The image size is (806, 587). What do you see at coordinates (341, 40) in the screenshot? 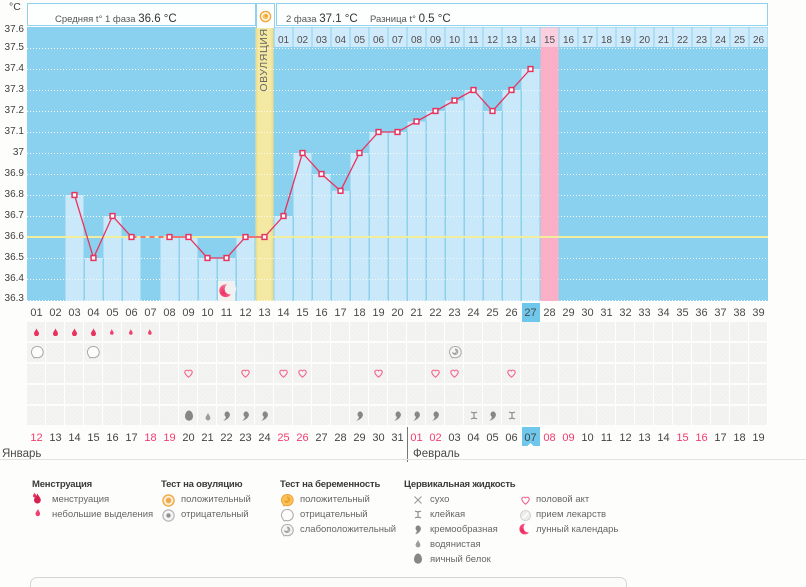
I see `svg-text: 04` at bounding box center [341, 40].